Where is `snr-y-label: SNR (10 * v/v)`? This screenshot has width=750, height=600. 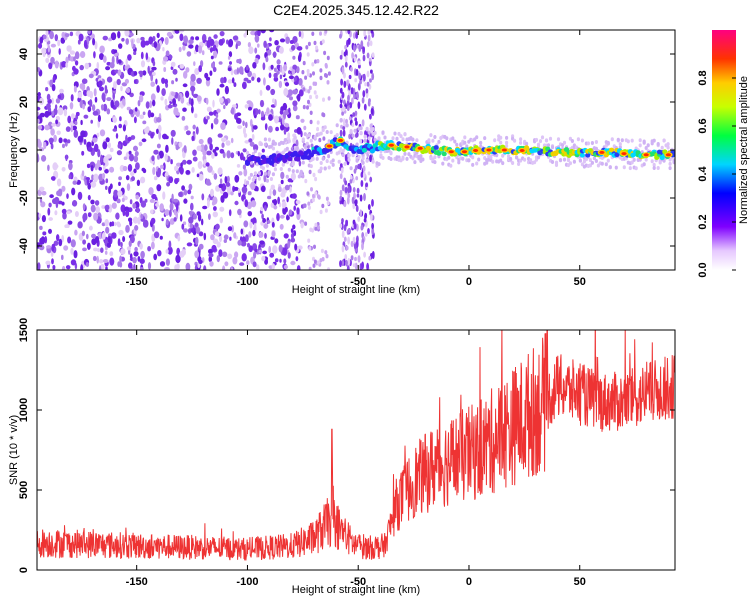 snr-y-label: SNR (10 * v/v) is located at coordinates (14, 450).